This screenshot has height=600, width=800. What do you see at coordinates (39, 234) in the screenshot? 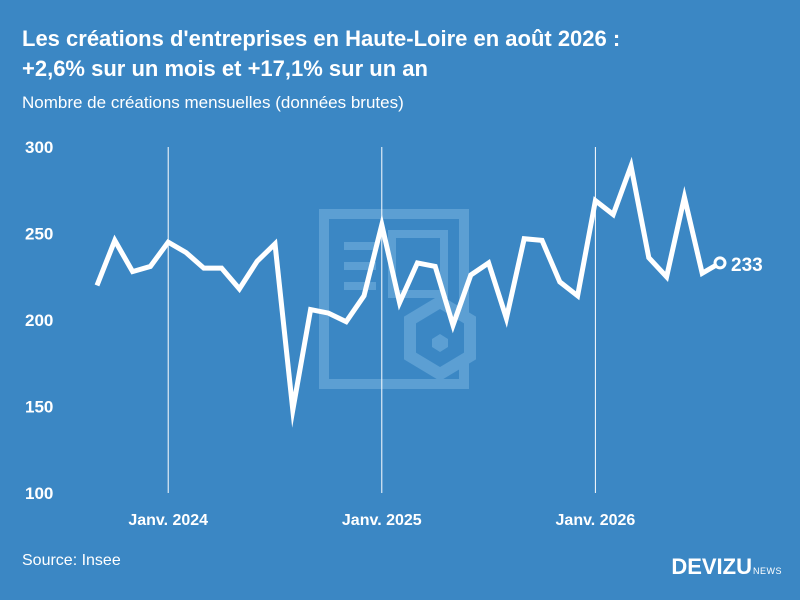
I see `y-tick-label: 250` at bounding box center [39, 234].